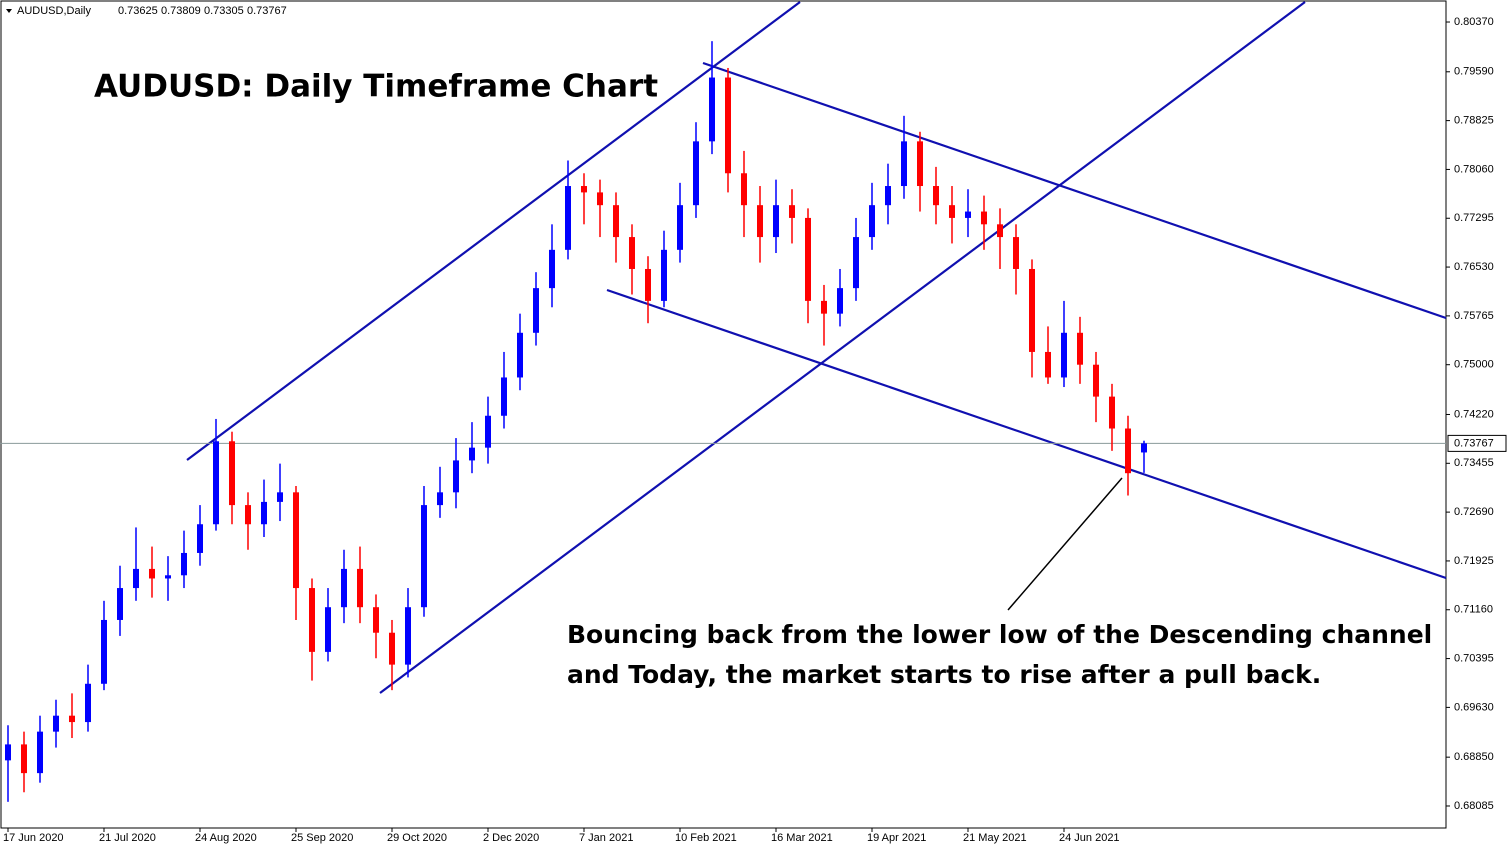 This screenshot has height=850, width=1510. Describe the element at coordinates (1474, 267) in the screenshot. I see `y-tick-label: 0.76530` at that location.